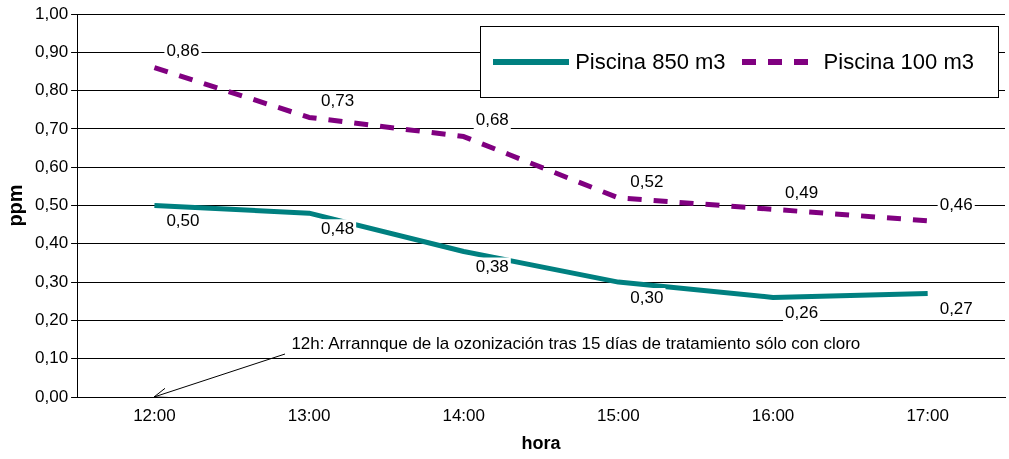 The height and width of the screenshot is (459, 1009). What do you see at coordinates (541, 443) in the screenshot?
I see `x-axis-title: hora` at bounding box center [541, 443].